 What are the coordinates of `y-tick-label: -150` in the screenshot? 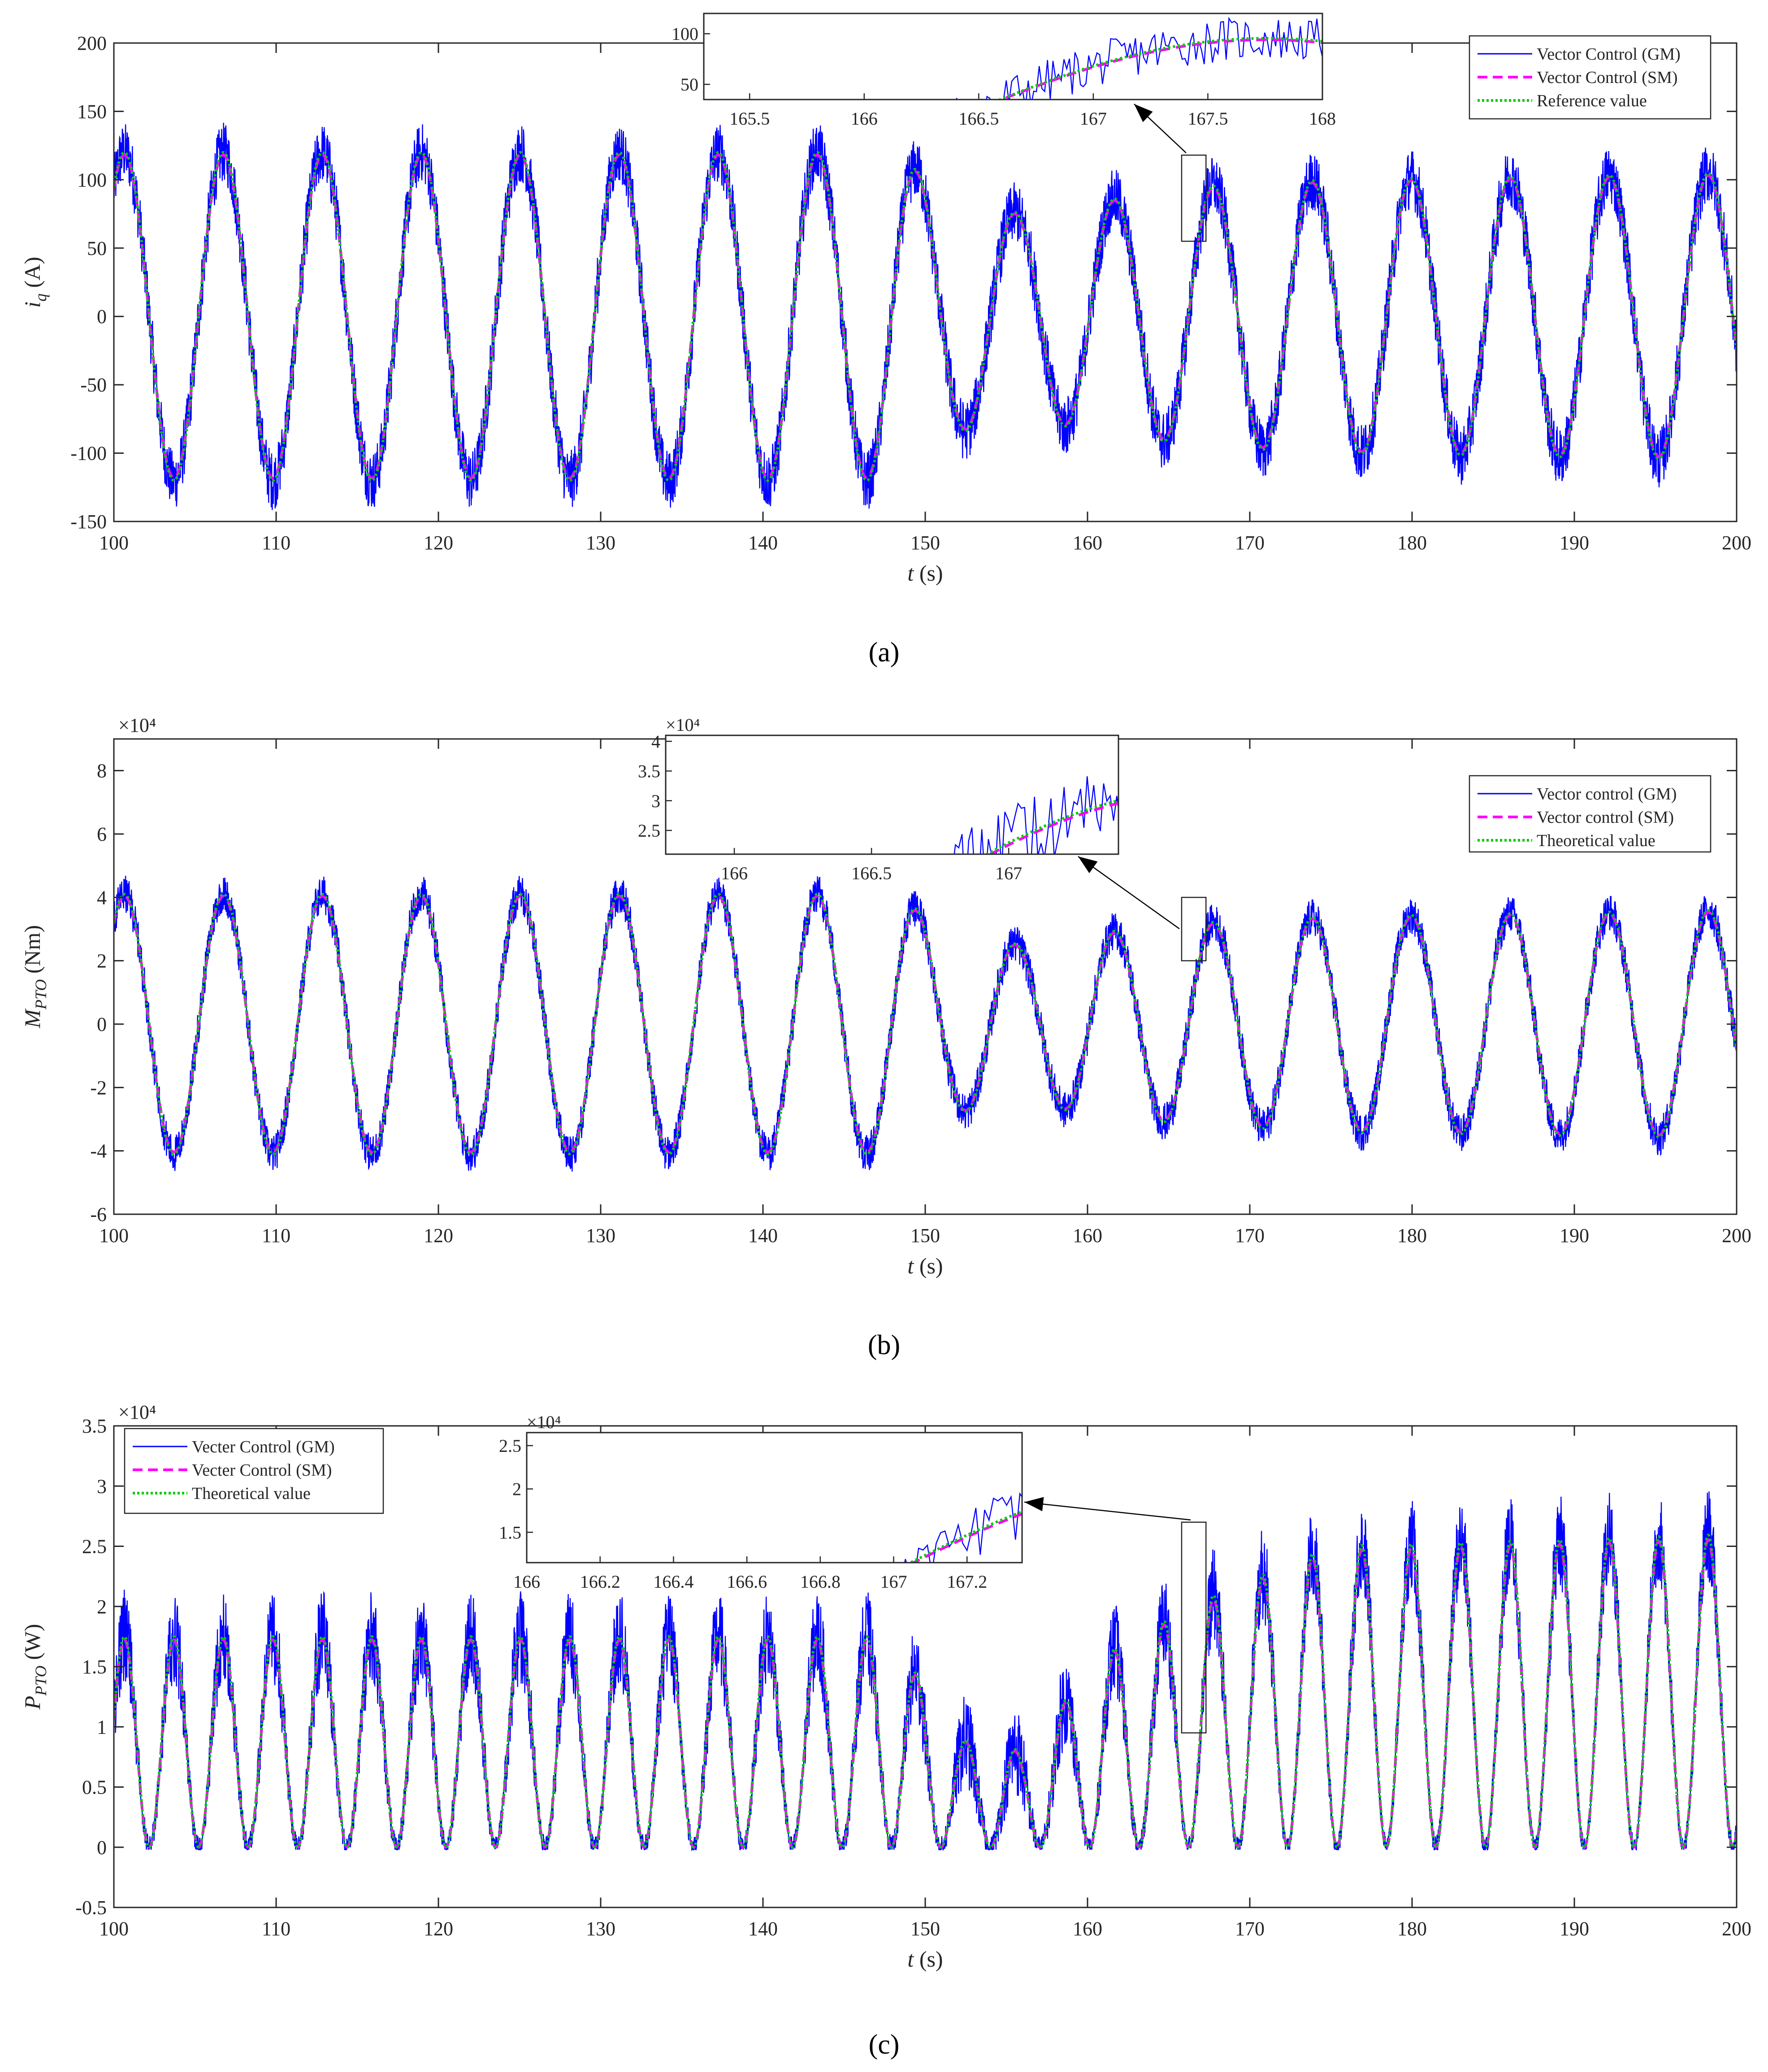 It's located at (88, 522).